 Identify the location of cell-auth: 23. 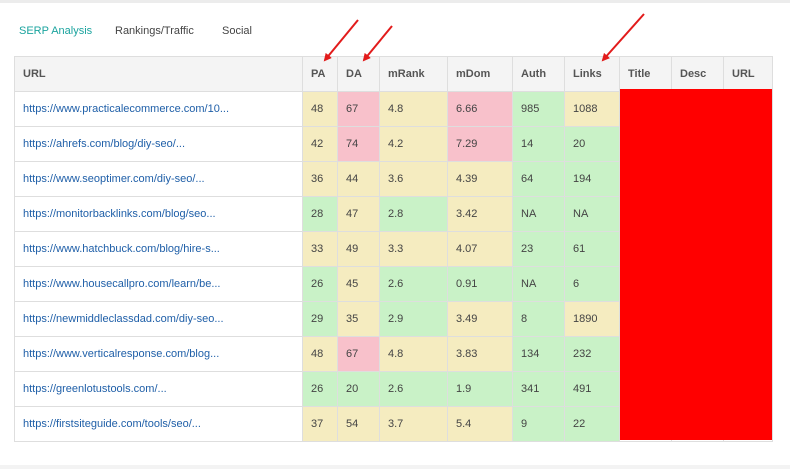
(538, 249).